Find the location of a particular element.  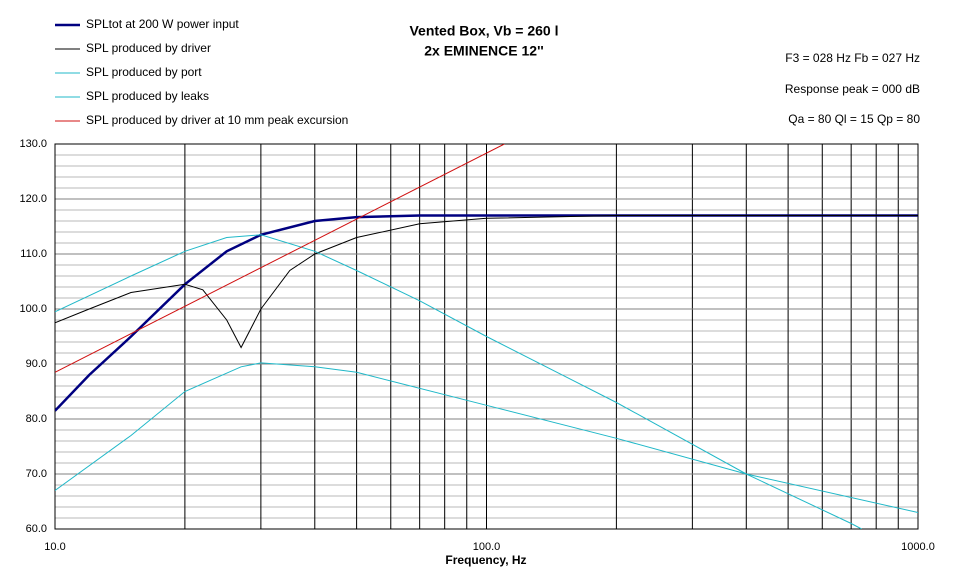

y-tick-label: 100.0 is located at coordinates (33, 309).